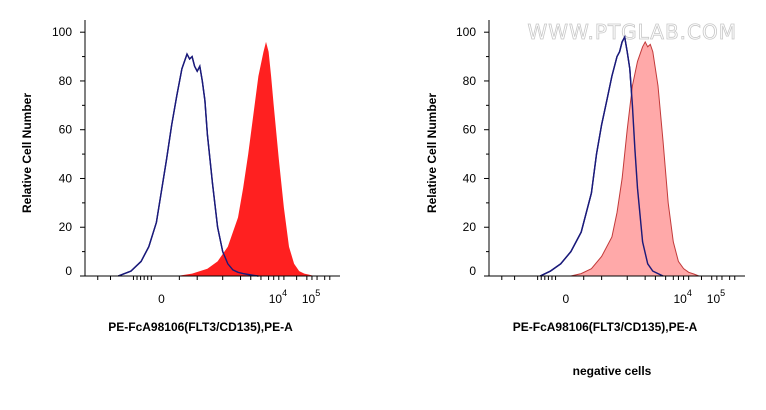 The width and height of the screenshot is (766, 410). I want to click on watermark-text: WWW.PTGLAB.COM, so click(633, 32).